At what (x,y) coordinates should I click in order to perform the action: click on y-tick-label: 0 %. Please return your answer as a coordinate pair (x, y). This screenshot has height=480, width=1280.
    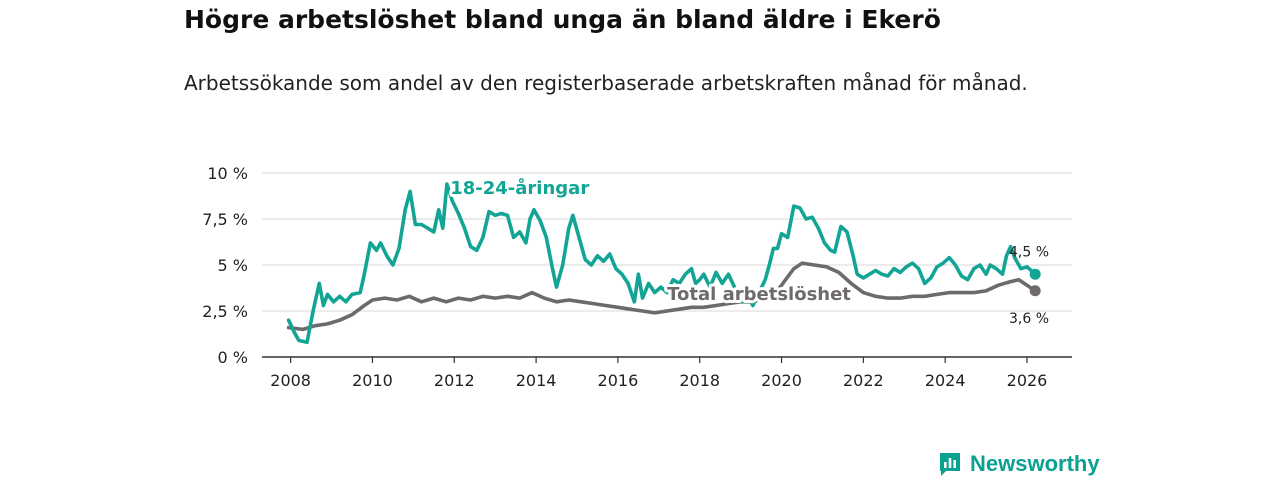
    Looking at the image, I should click on (233, 357).